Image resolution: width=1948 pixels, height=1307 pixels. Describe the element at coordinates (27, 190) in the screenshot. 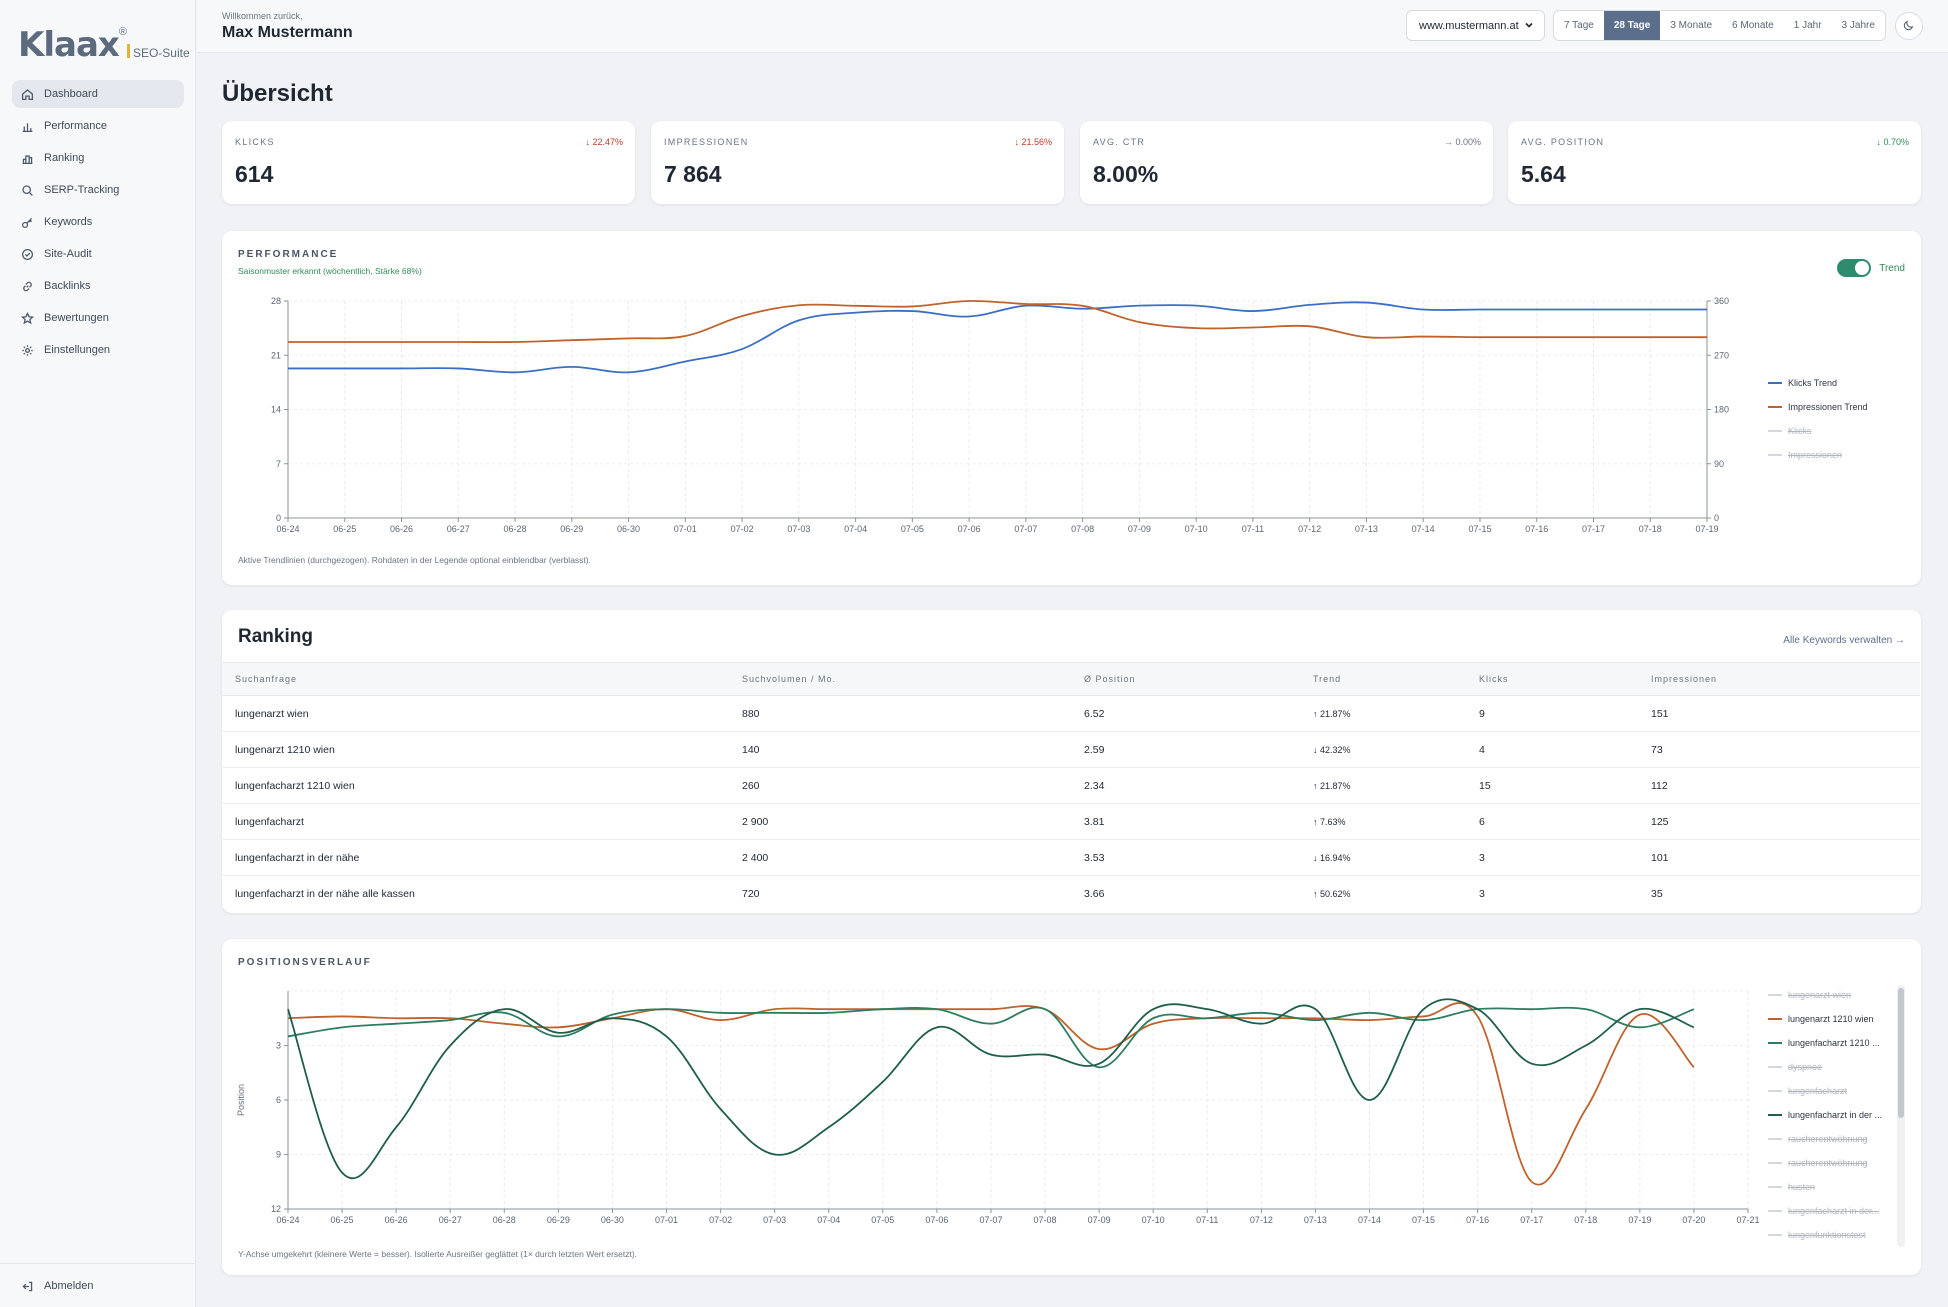

I see `search-icon` at that location.